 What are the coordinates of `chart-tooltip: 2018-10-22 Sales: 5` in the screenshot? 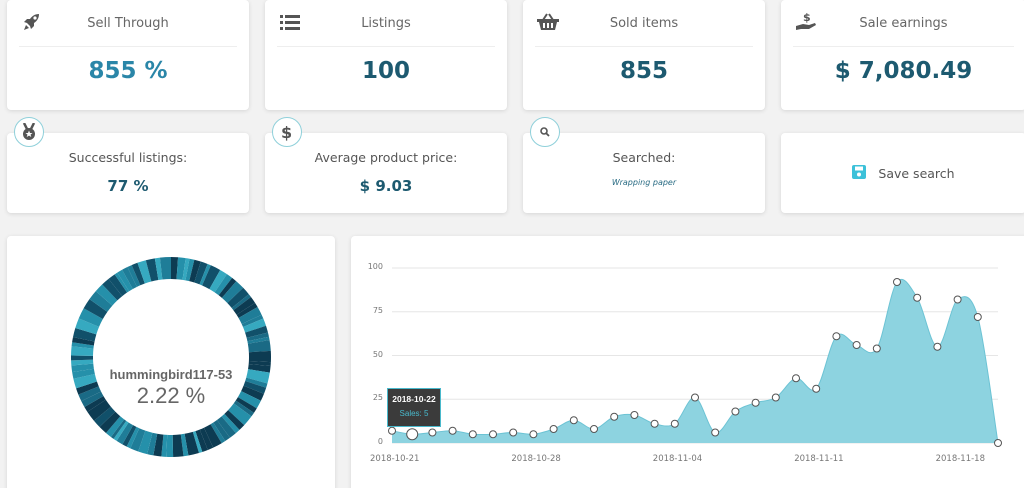 It's located at (414, 407).